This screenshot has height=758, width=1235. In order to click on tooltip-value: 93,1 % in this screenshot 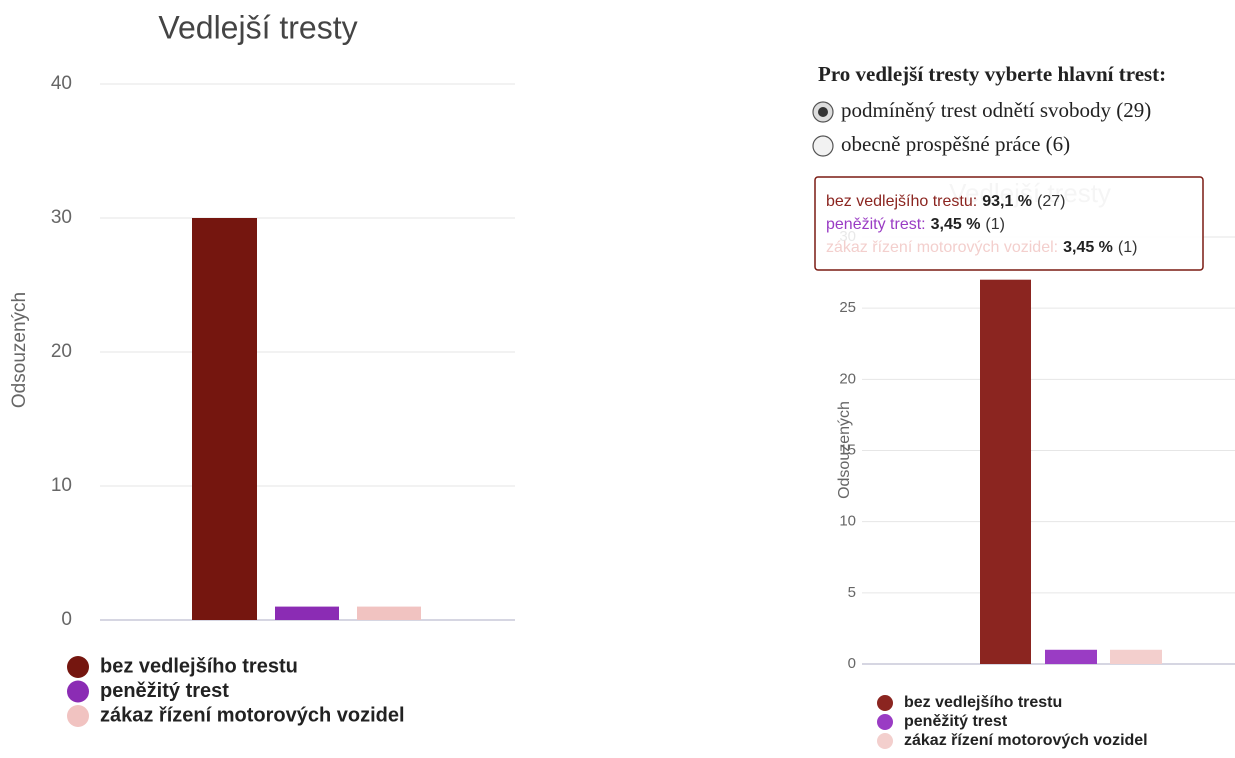, I will do `click(1007, 201)`.